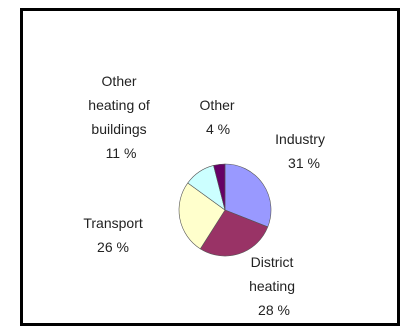 The image size is (420, 333). What do you see at coordinates (304, 163) in the screenshot?
I see `slice-value-industry: 31 %` at bounding box center [304, 163].